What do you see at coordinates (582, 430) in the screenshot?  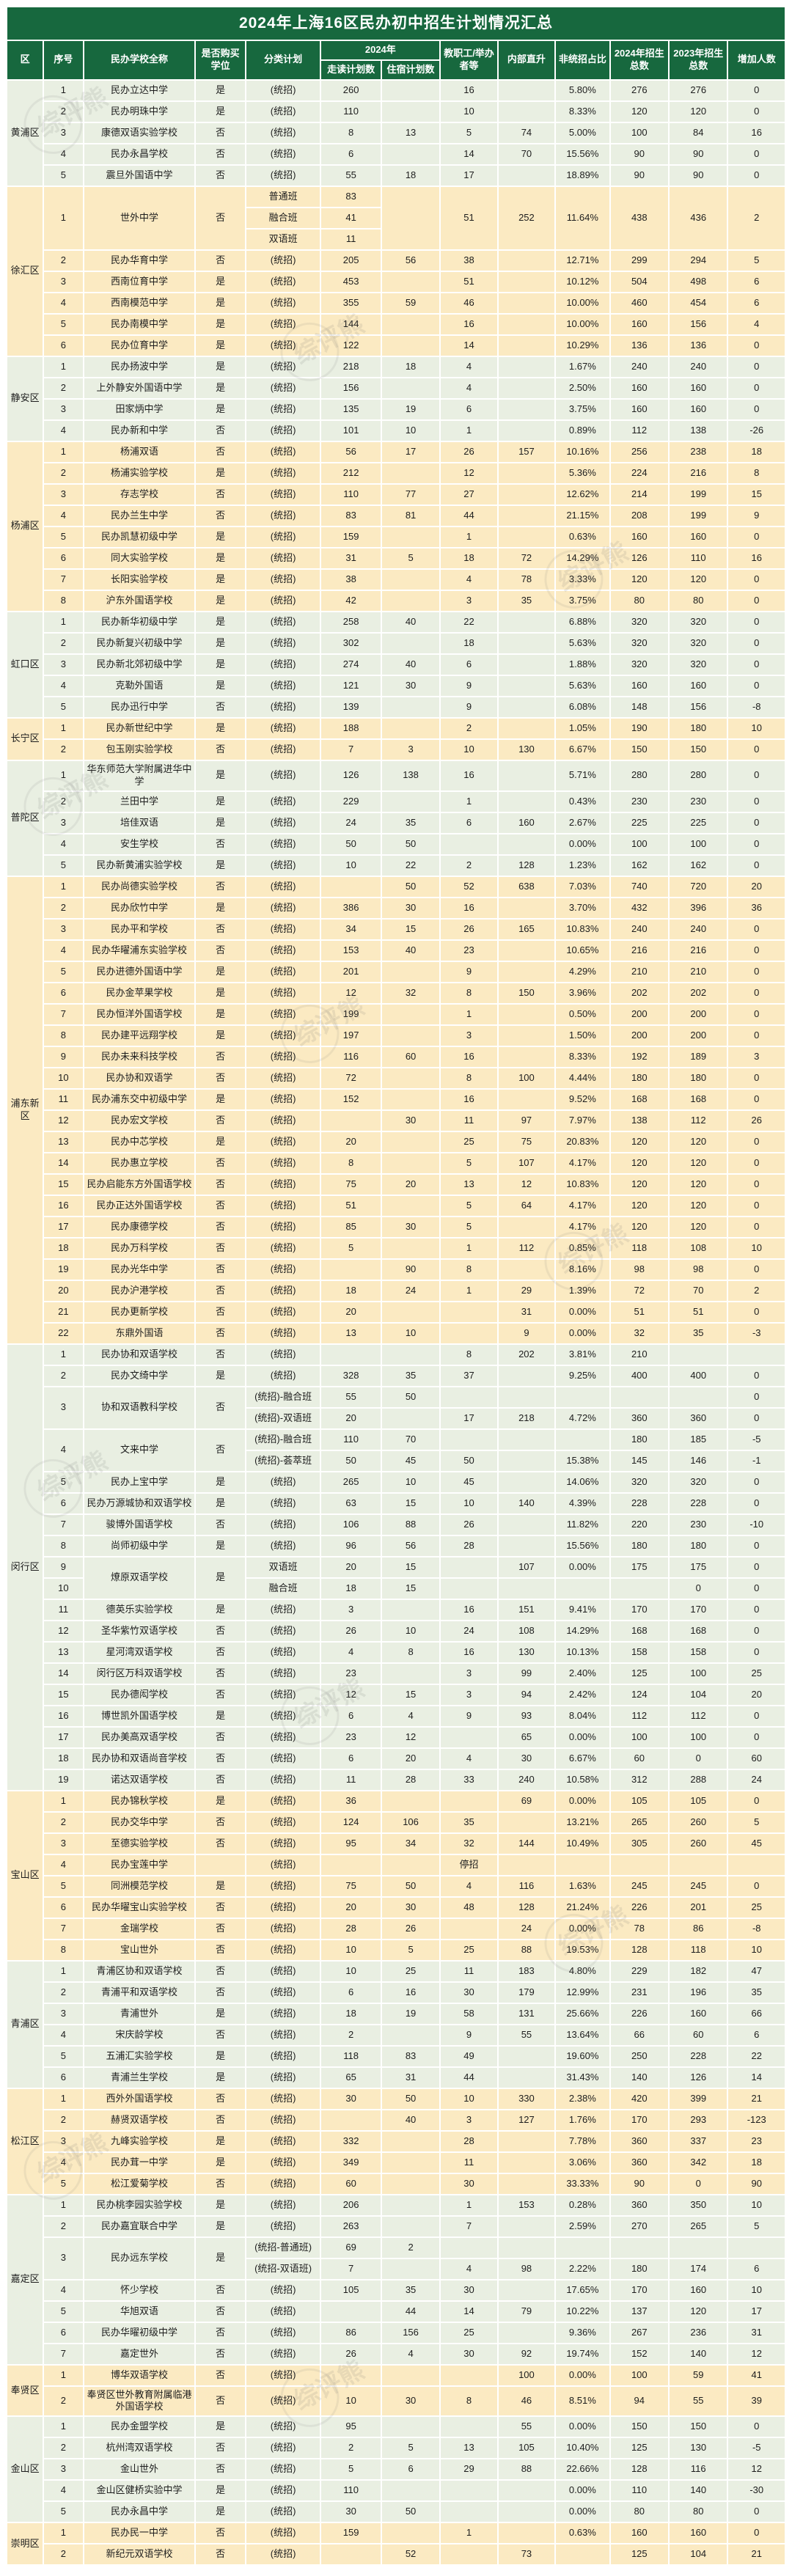 I see `ratio-cell: 0.89%` at bounding box center [582, 430].